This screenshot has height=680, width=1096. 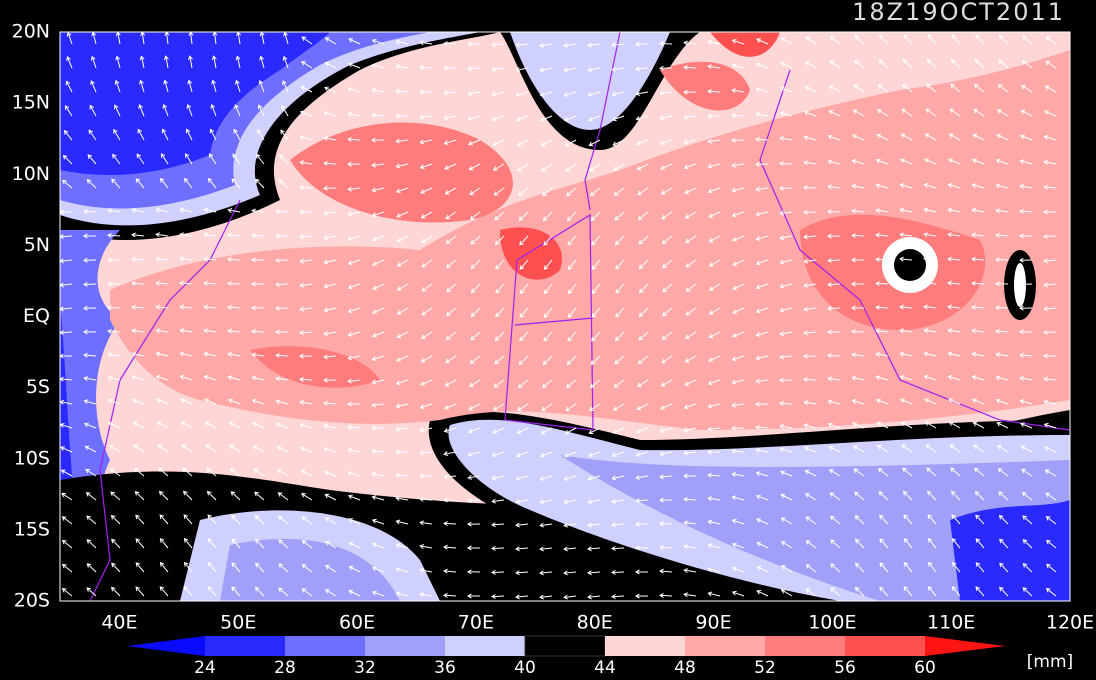 What do you see at coordinates (38, 387) in the screenshot?
I see `lat-label: 5S` at bounding box center [38, 387].